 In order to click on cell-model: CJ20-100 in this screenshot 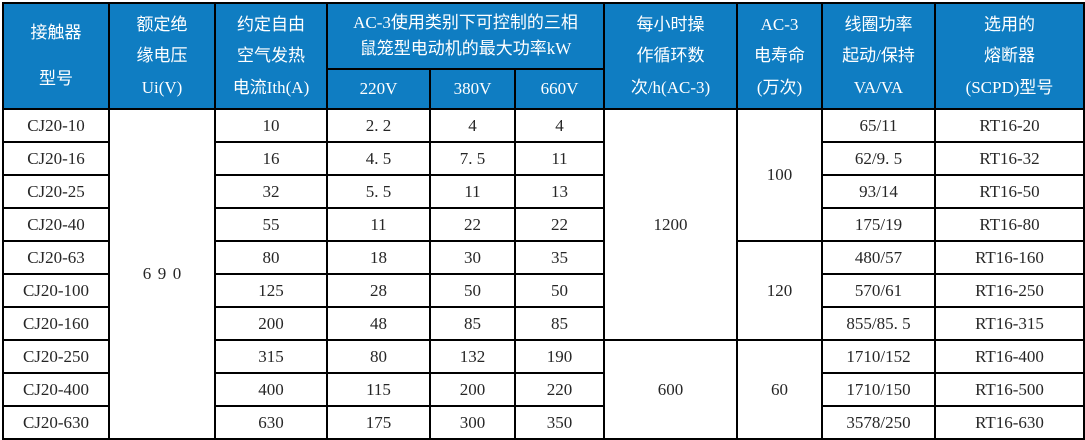, I will do `click(56, 290)`.